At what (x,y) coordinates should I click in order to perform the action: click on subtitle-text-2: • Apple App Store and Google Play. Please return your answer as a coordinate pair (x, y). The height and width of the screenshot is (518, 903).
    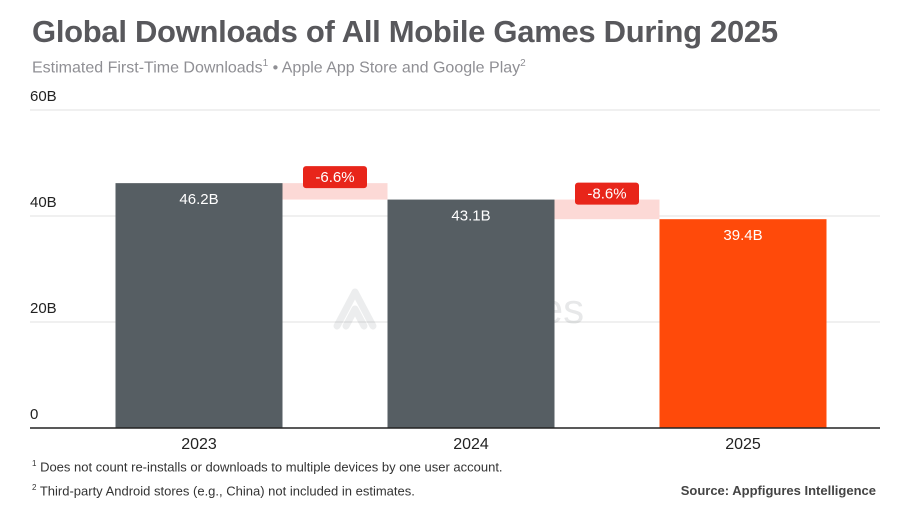
    Looking at the image, I should click on (394, 68).